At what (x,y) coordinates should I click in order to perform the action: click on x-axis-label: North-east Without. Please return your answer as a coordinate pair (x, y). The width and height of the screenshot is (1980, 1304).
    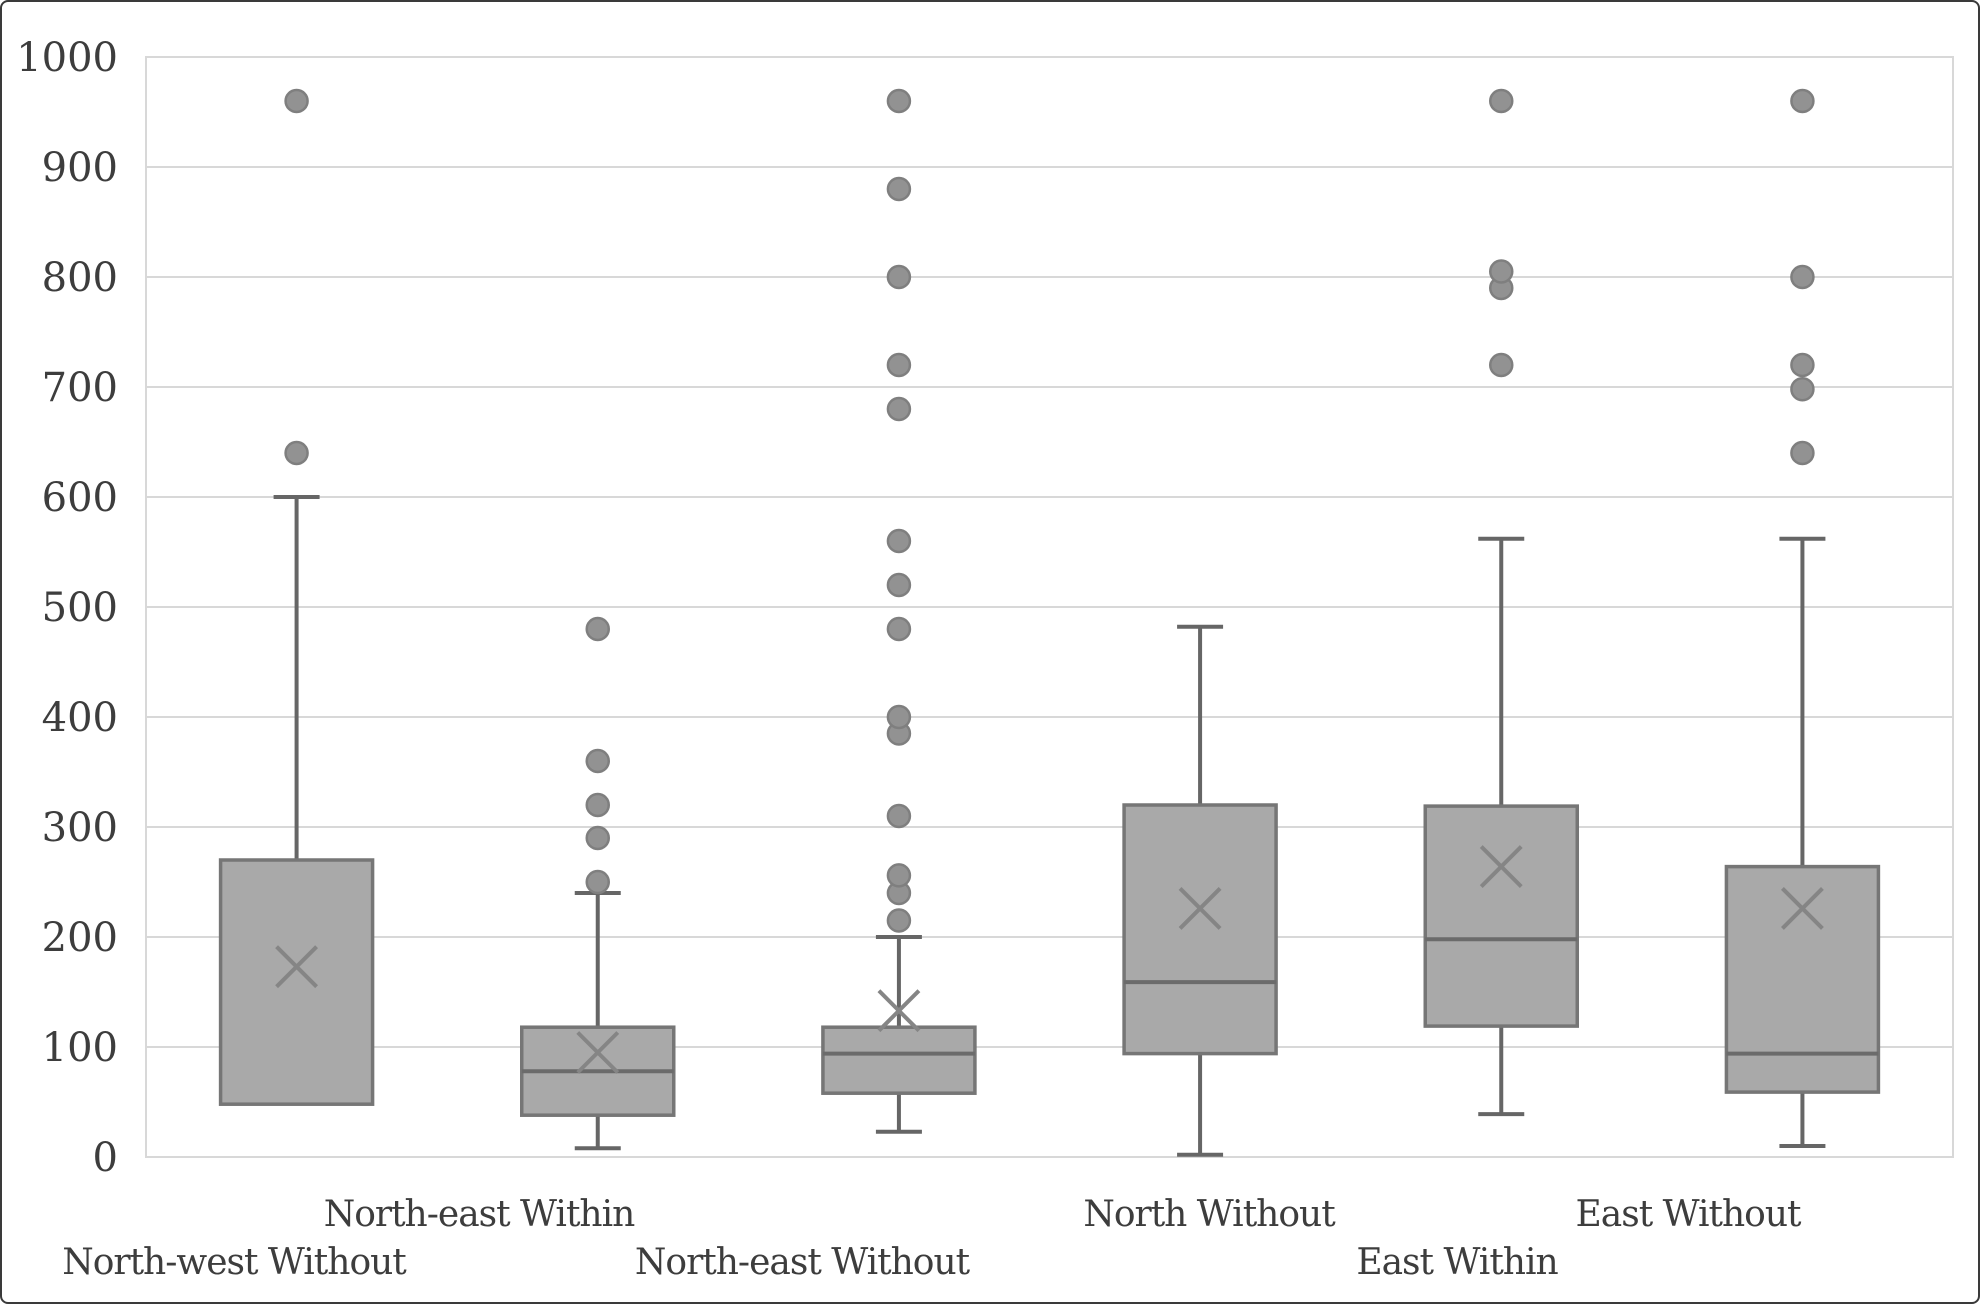
    Looking at the image, I should click on (803, 1262).